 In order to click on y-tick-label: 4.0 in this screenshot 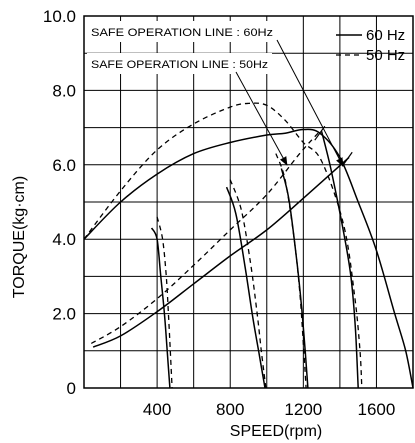, I will do `click(64, 239)`.